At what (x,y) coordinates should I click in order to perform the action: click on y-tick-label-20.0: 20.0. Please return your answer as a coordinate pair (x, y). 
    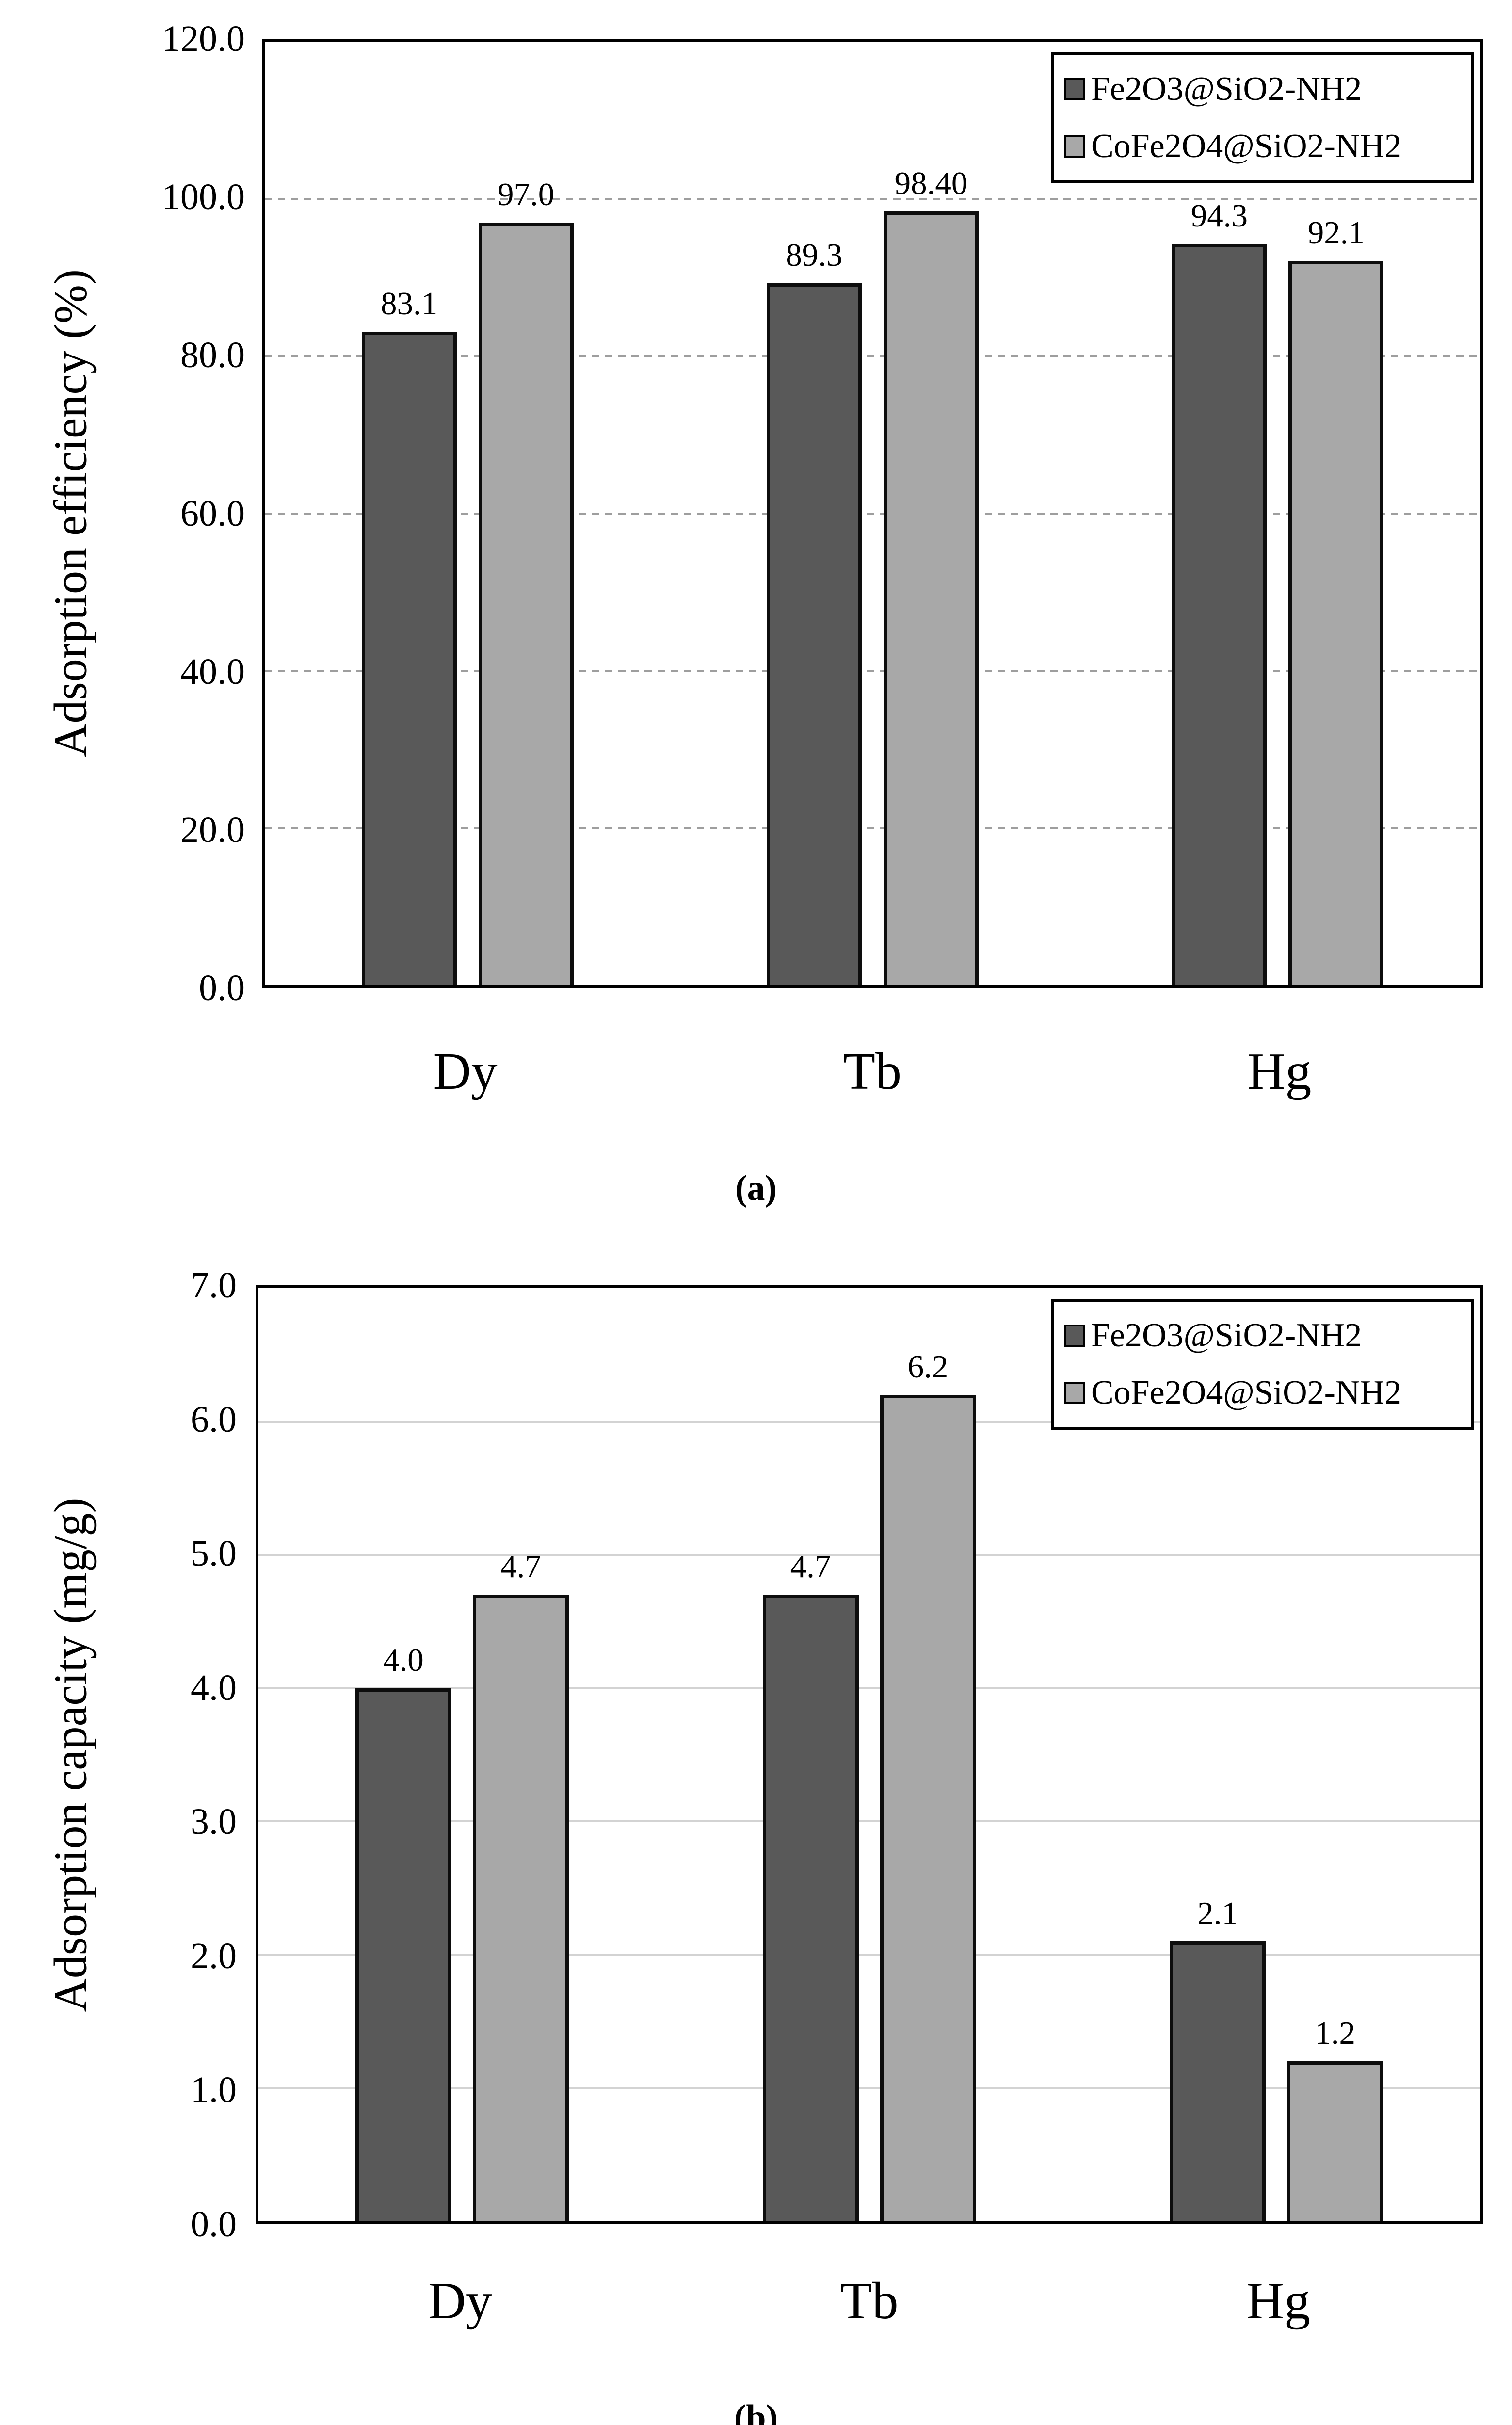
    Looking at the image, I should click on (212, 829).